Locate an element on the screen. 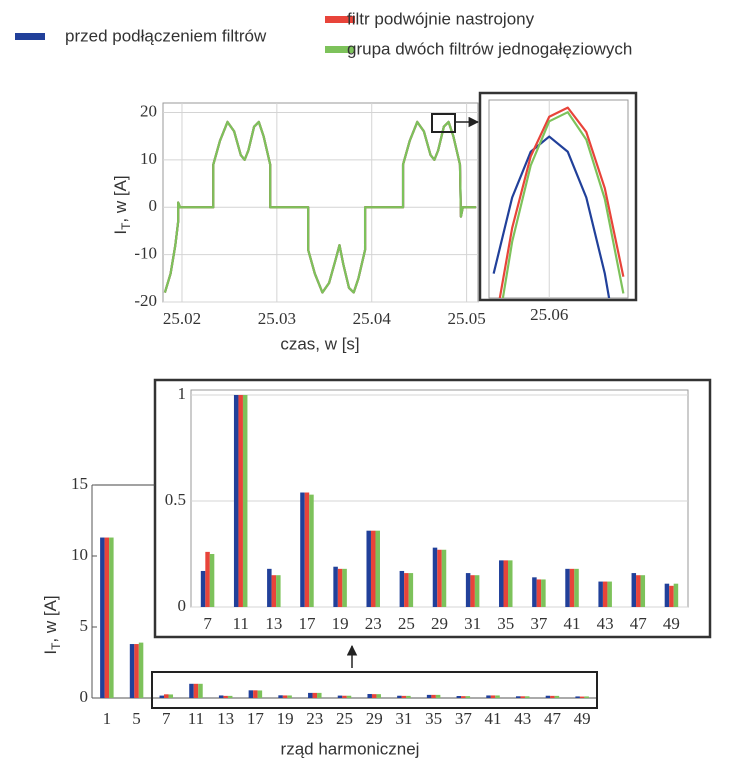  plot-area is located at coordinates (320, 202).